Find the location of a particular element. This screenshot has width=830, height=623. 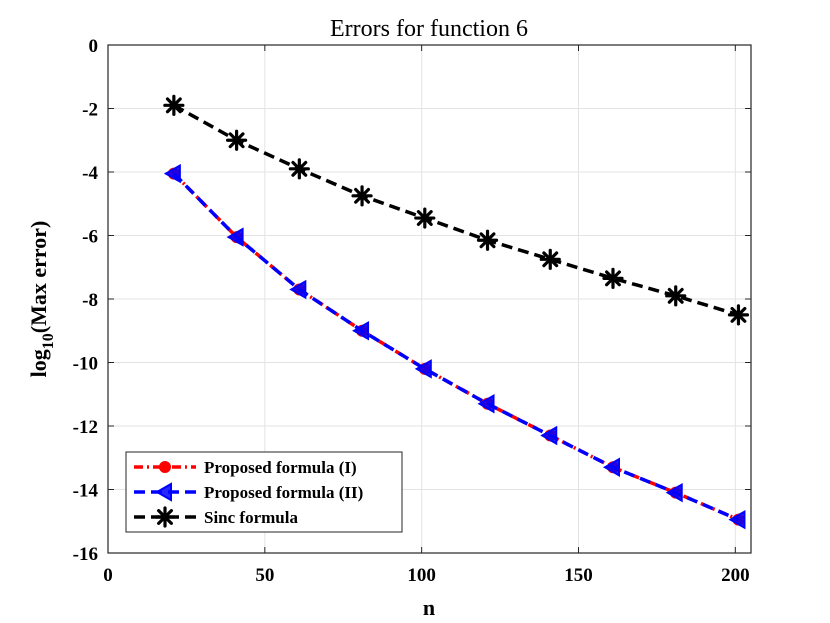

x-tick-label: 50 is located at coordinates (264, 575).